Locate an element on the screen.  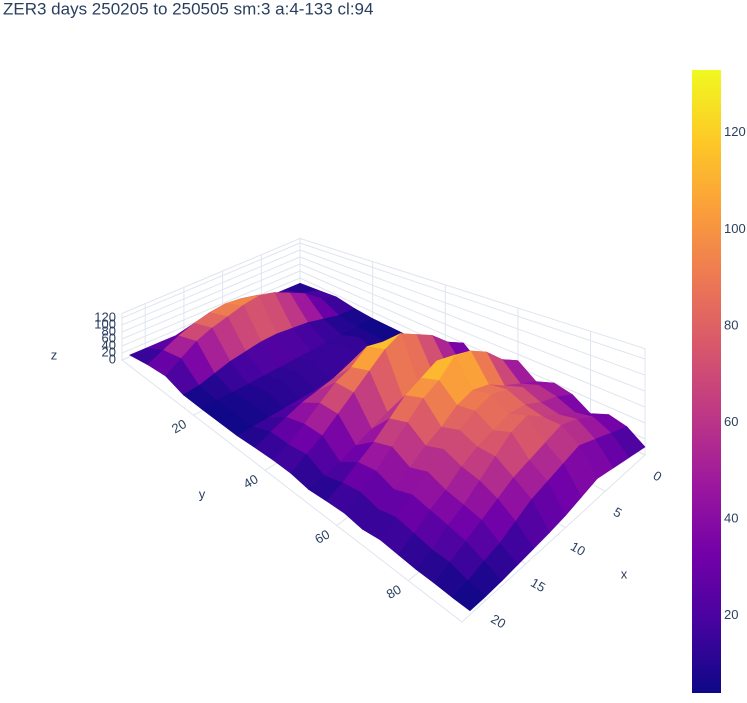
colorbar-tick-label: 100 is located at coordinates (735, 228).